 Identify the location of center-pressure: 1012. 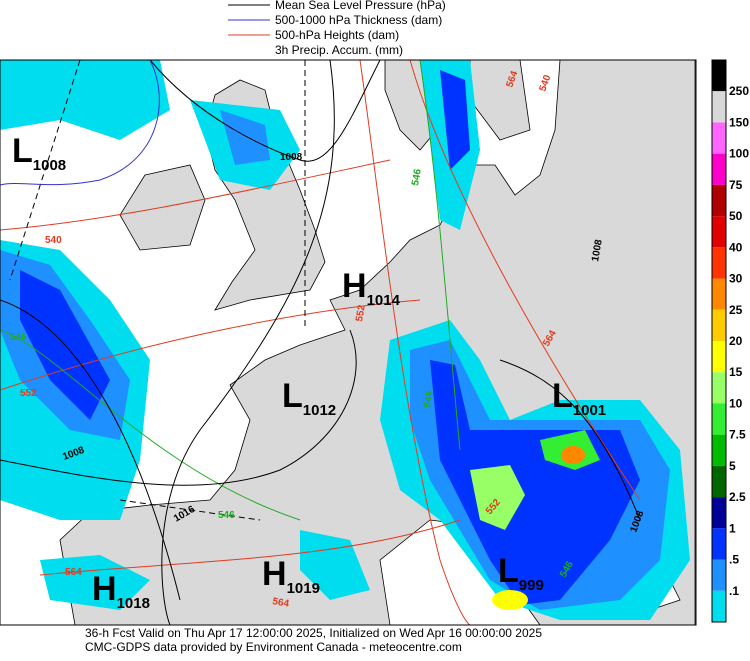
(319, 410).